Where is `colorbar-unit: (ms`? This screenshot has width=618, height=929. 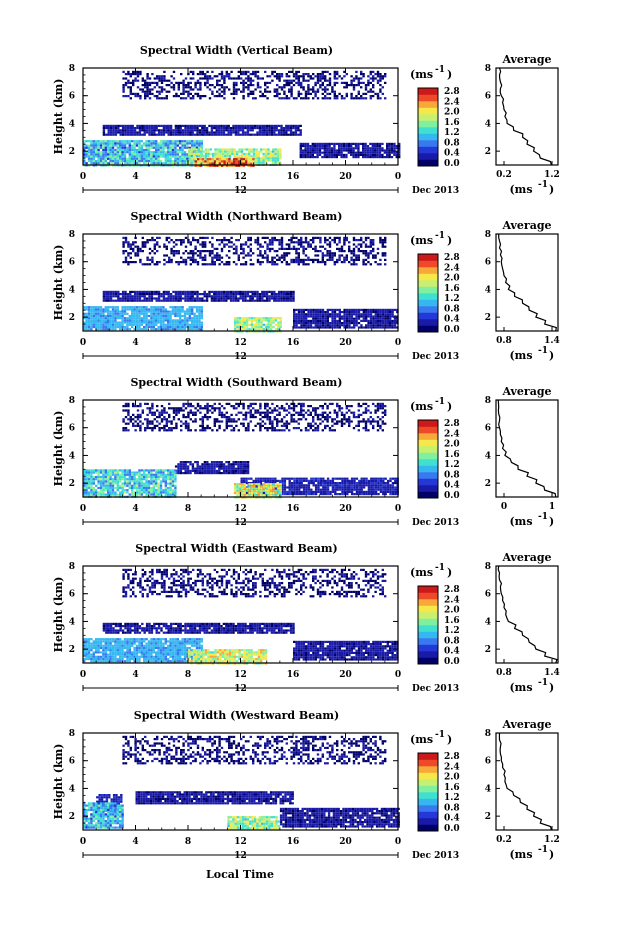
colorbar-unit: (ms is located at coordinates (421, 74).